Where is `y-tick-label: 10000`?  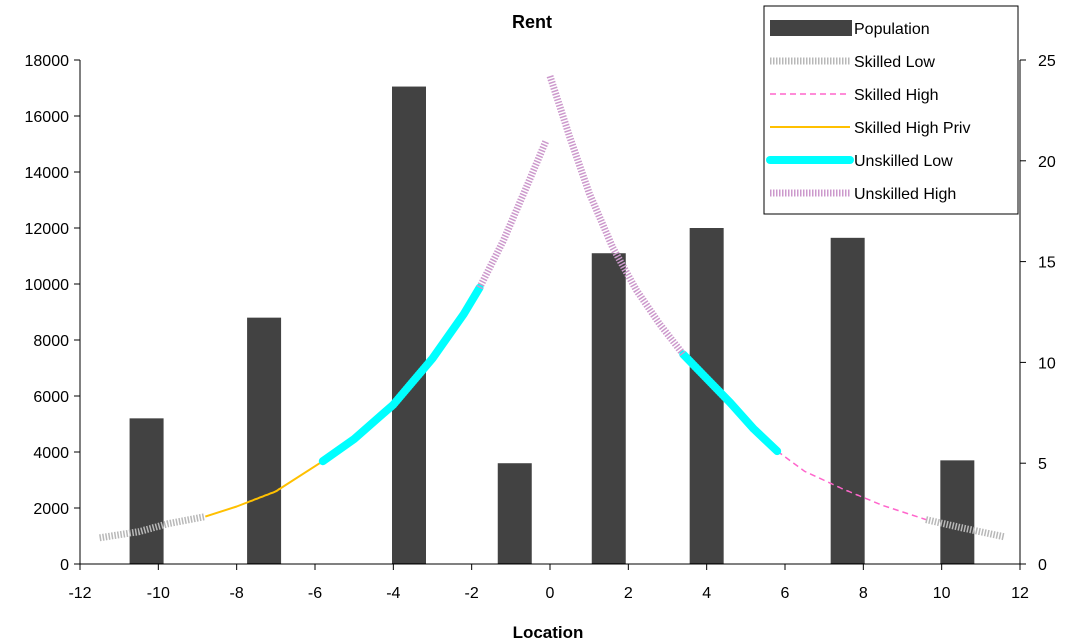
y-tick-label: 10000 is located at coordinates (47, 285).